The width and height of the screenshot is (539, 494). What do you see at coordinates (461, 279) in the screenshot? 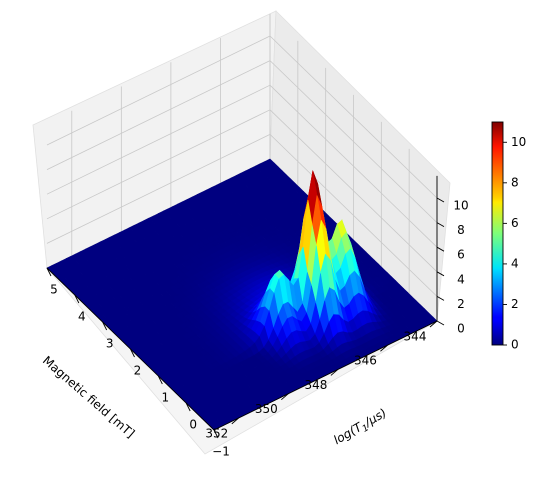
I see `z-tick-label: 4` at bounding box center [461, 279].